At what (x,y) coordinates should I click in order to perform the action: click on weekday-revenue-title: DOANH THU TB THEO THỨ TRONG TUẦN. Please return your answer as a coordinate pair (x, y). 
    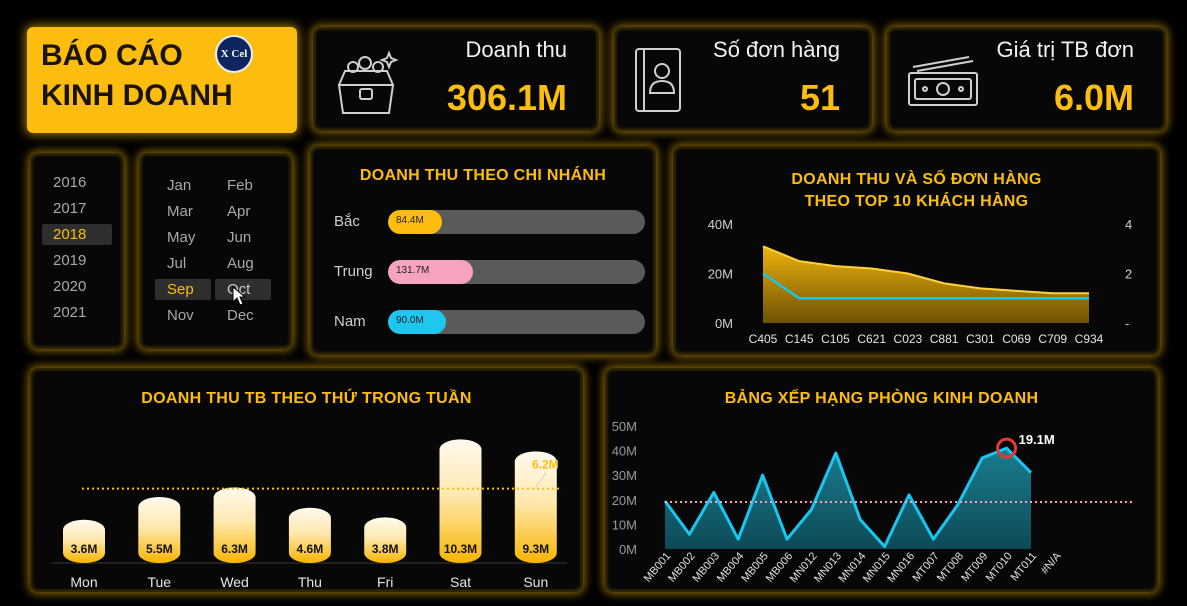
    Looking at the image, I should click on (306, 398).